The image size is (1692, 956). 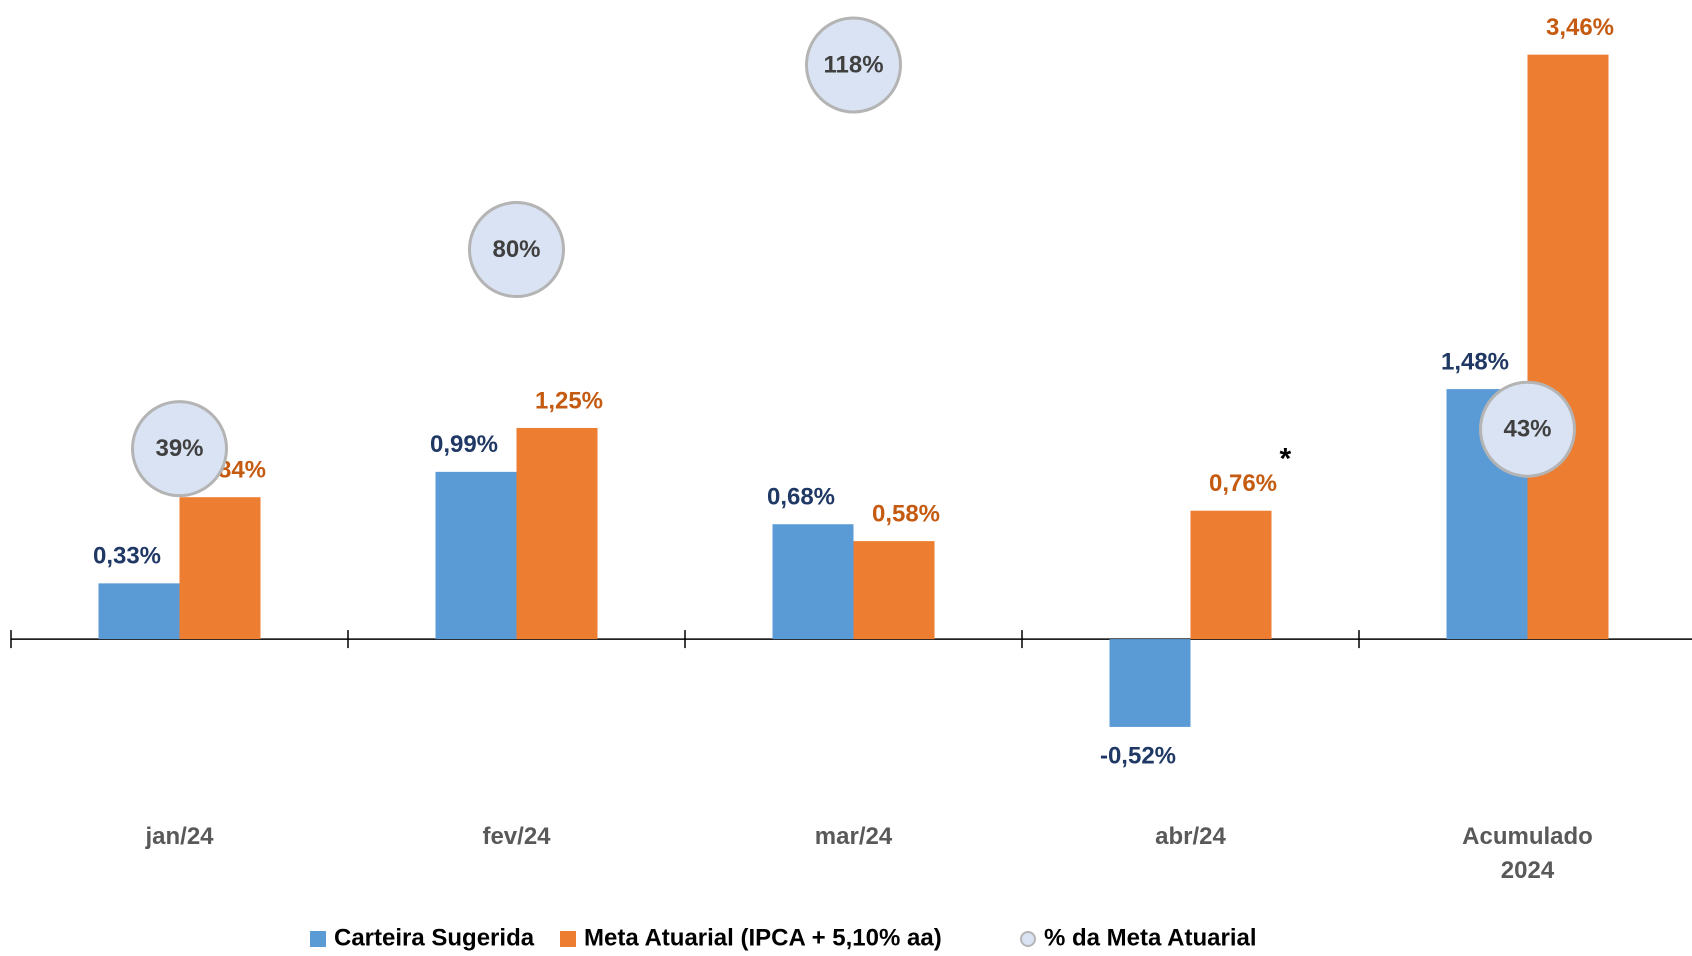 What do you see at coordinates (1475, 361) in the screenshot?
I see `data-label: 1,48%` at bounding box center [1475, 361].